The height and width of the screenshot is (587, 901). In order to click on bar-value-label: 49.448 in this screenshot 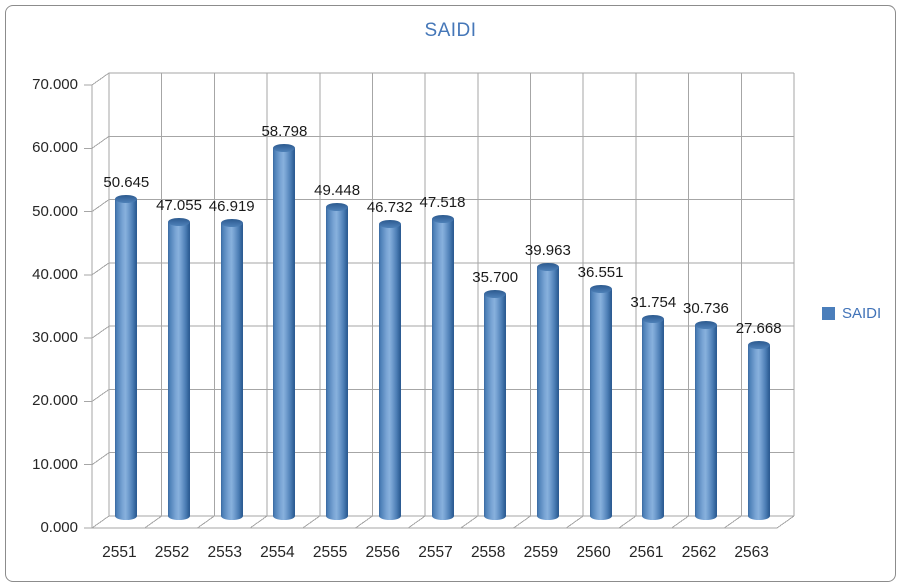, I will do `click(337, 191)`.